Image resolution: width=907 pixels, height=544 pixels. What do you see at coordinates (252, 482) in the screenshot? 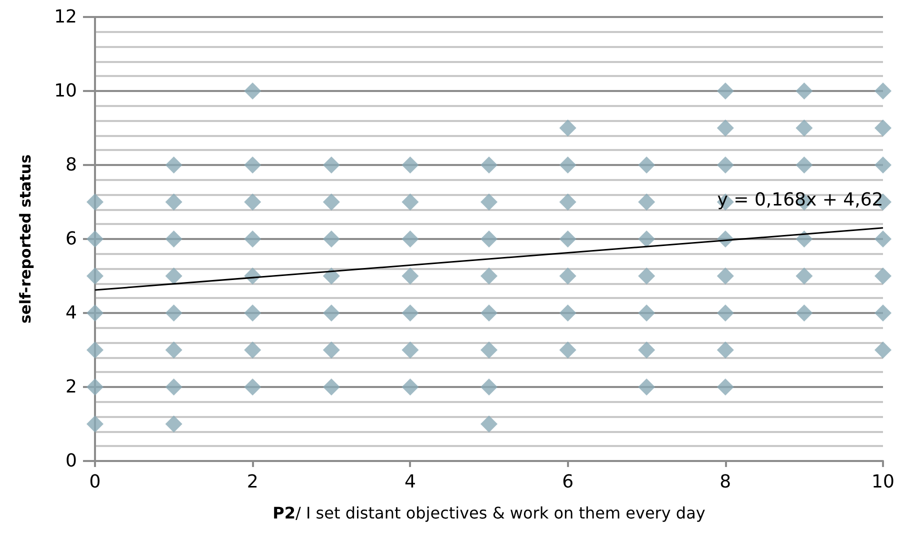
I see `x-tick-label: 2` at bounding box center [252, 482].